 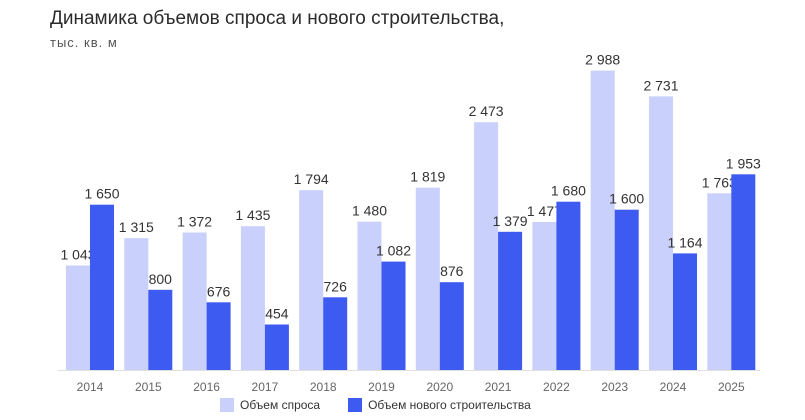 What do you see at coordinates (452, 271) in the screenshot?
I see `label-construction-2020: 876` at bounding box center [452, 271].